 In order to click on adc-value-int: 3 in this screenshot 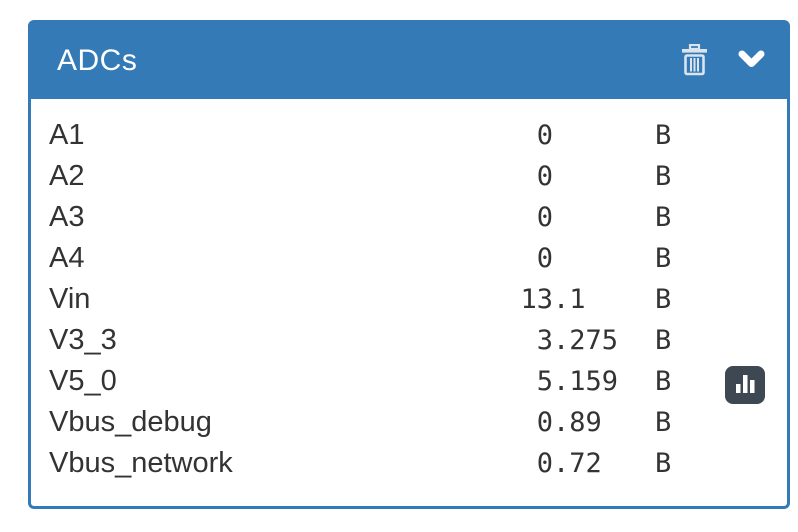, I will do `click(544, 340)`.